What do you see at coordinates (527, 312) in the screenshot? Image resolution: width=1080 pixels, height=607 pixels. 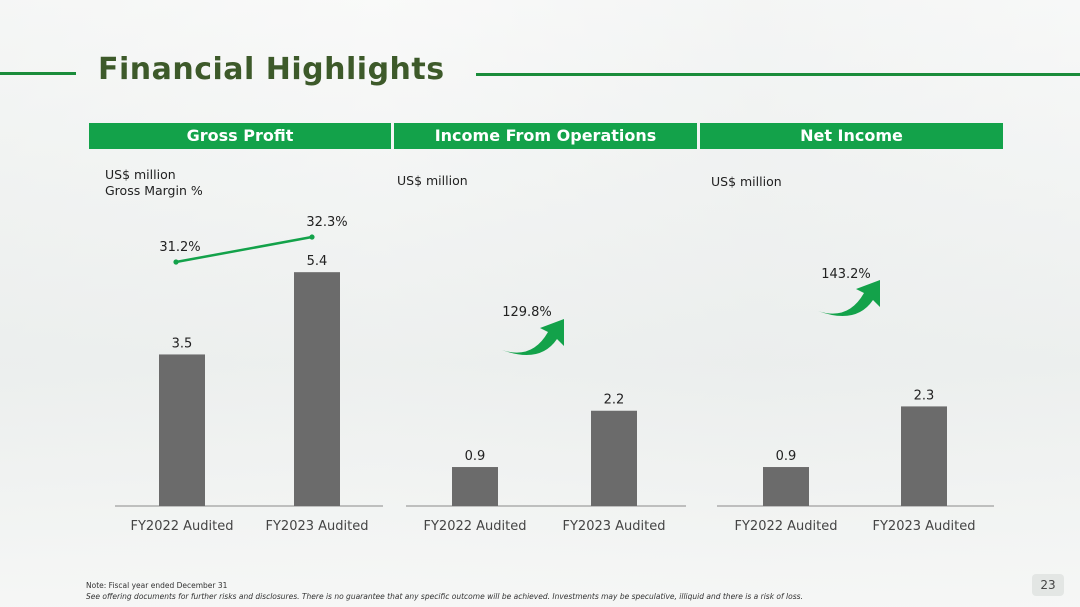 I see `growth-label-income-operations: 129.8%` at bounding box center [527, 312].